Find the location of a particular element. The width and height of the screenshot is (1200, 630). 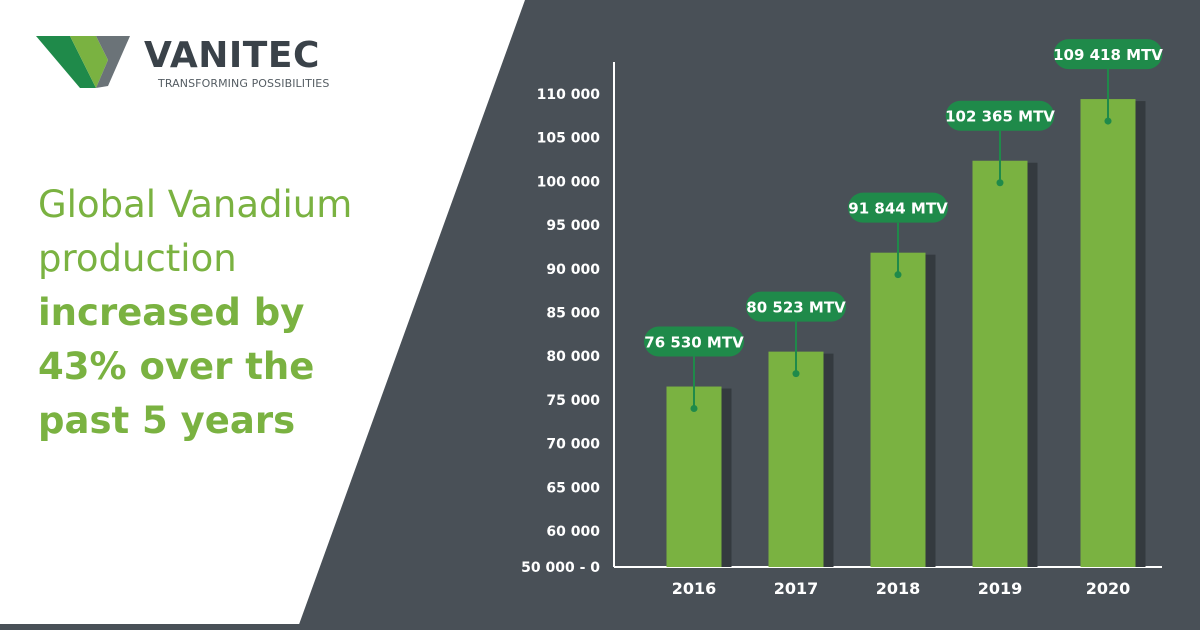

y-tick-label: 85 000 is located at coordinates (573, 314).